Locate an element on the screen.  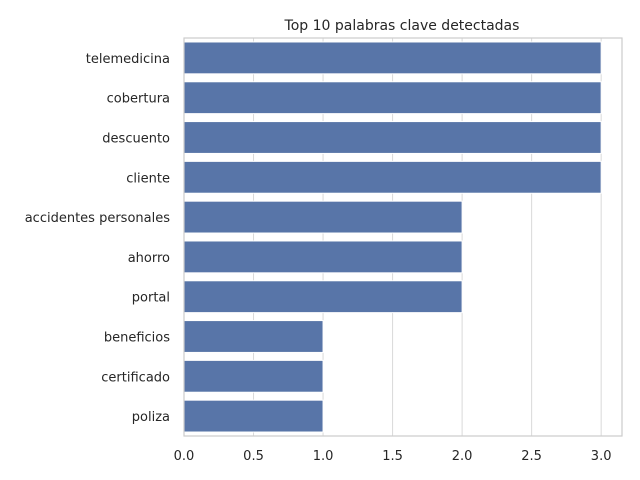
y-tick-label: cobertura is located at coordinates (138, 99).